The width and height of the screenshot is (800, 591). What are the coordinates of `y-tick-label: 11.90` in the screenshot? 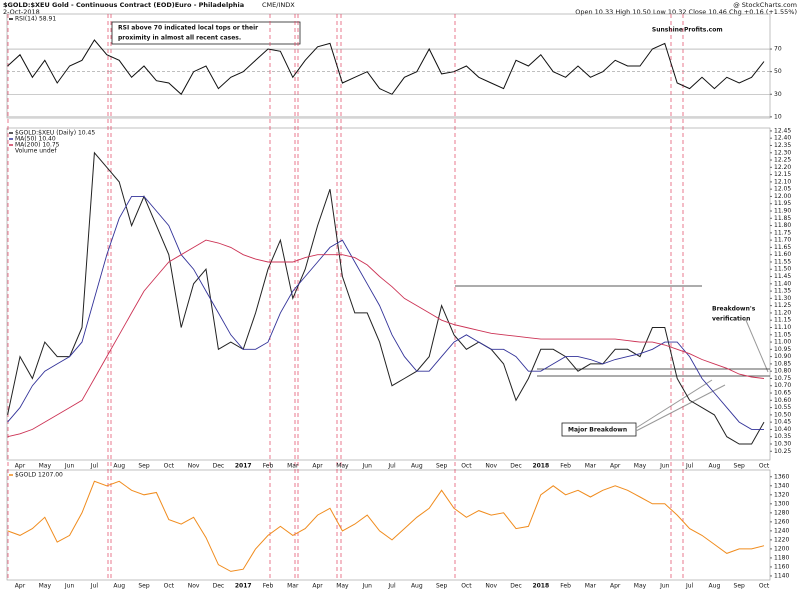 It's located at (782, 211).